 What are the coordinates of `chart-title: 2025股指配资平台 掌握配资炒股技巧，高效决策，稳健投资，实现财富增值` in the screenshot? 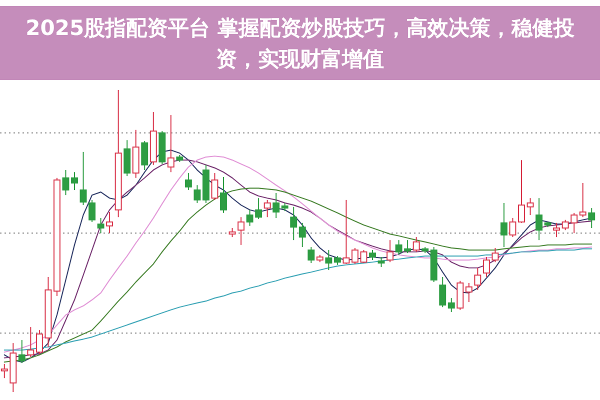 It's located at (301, 44).